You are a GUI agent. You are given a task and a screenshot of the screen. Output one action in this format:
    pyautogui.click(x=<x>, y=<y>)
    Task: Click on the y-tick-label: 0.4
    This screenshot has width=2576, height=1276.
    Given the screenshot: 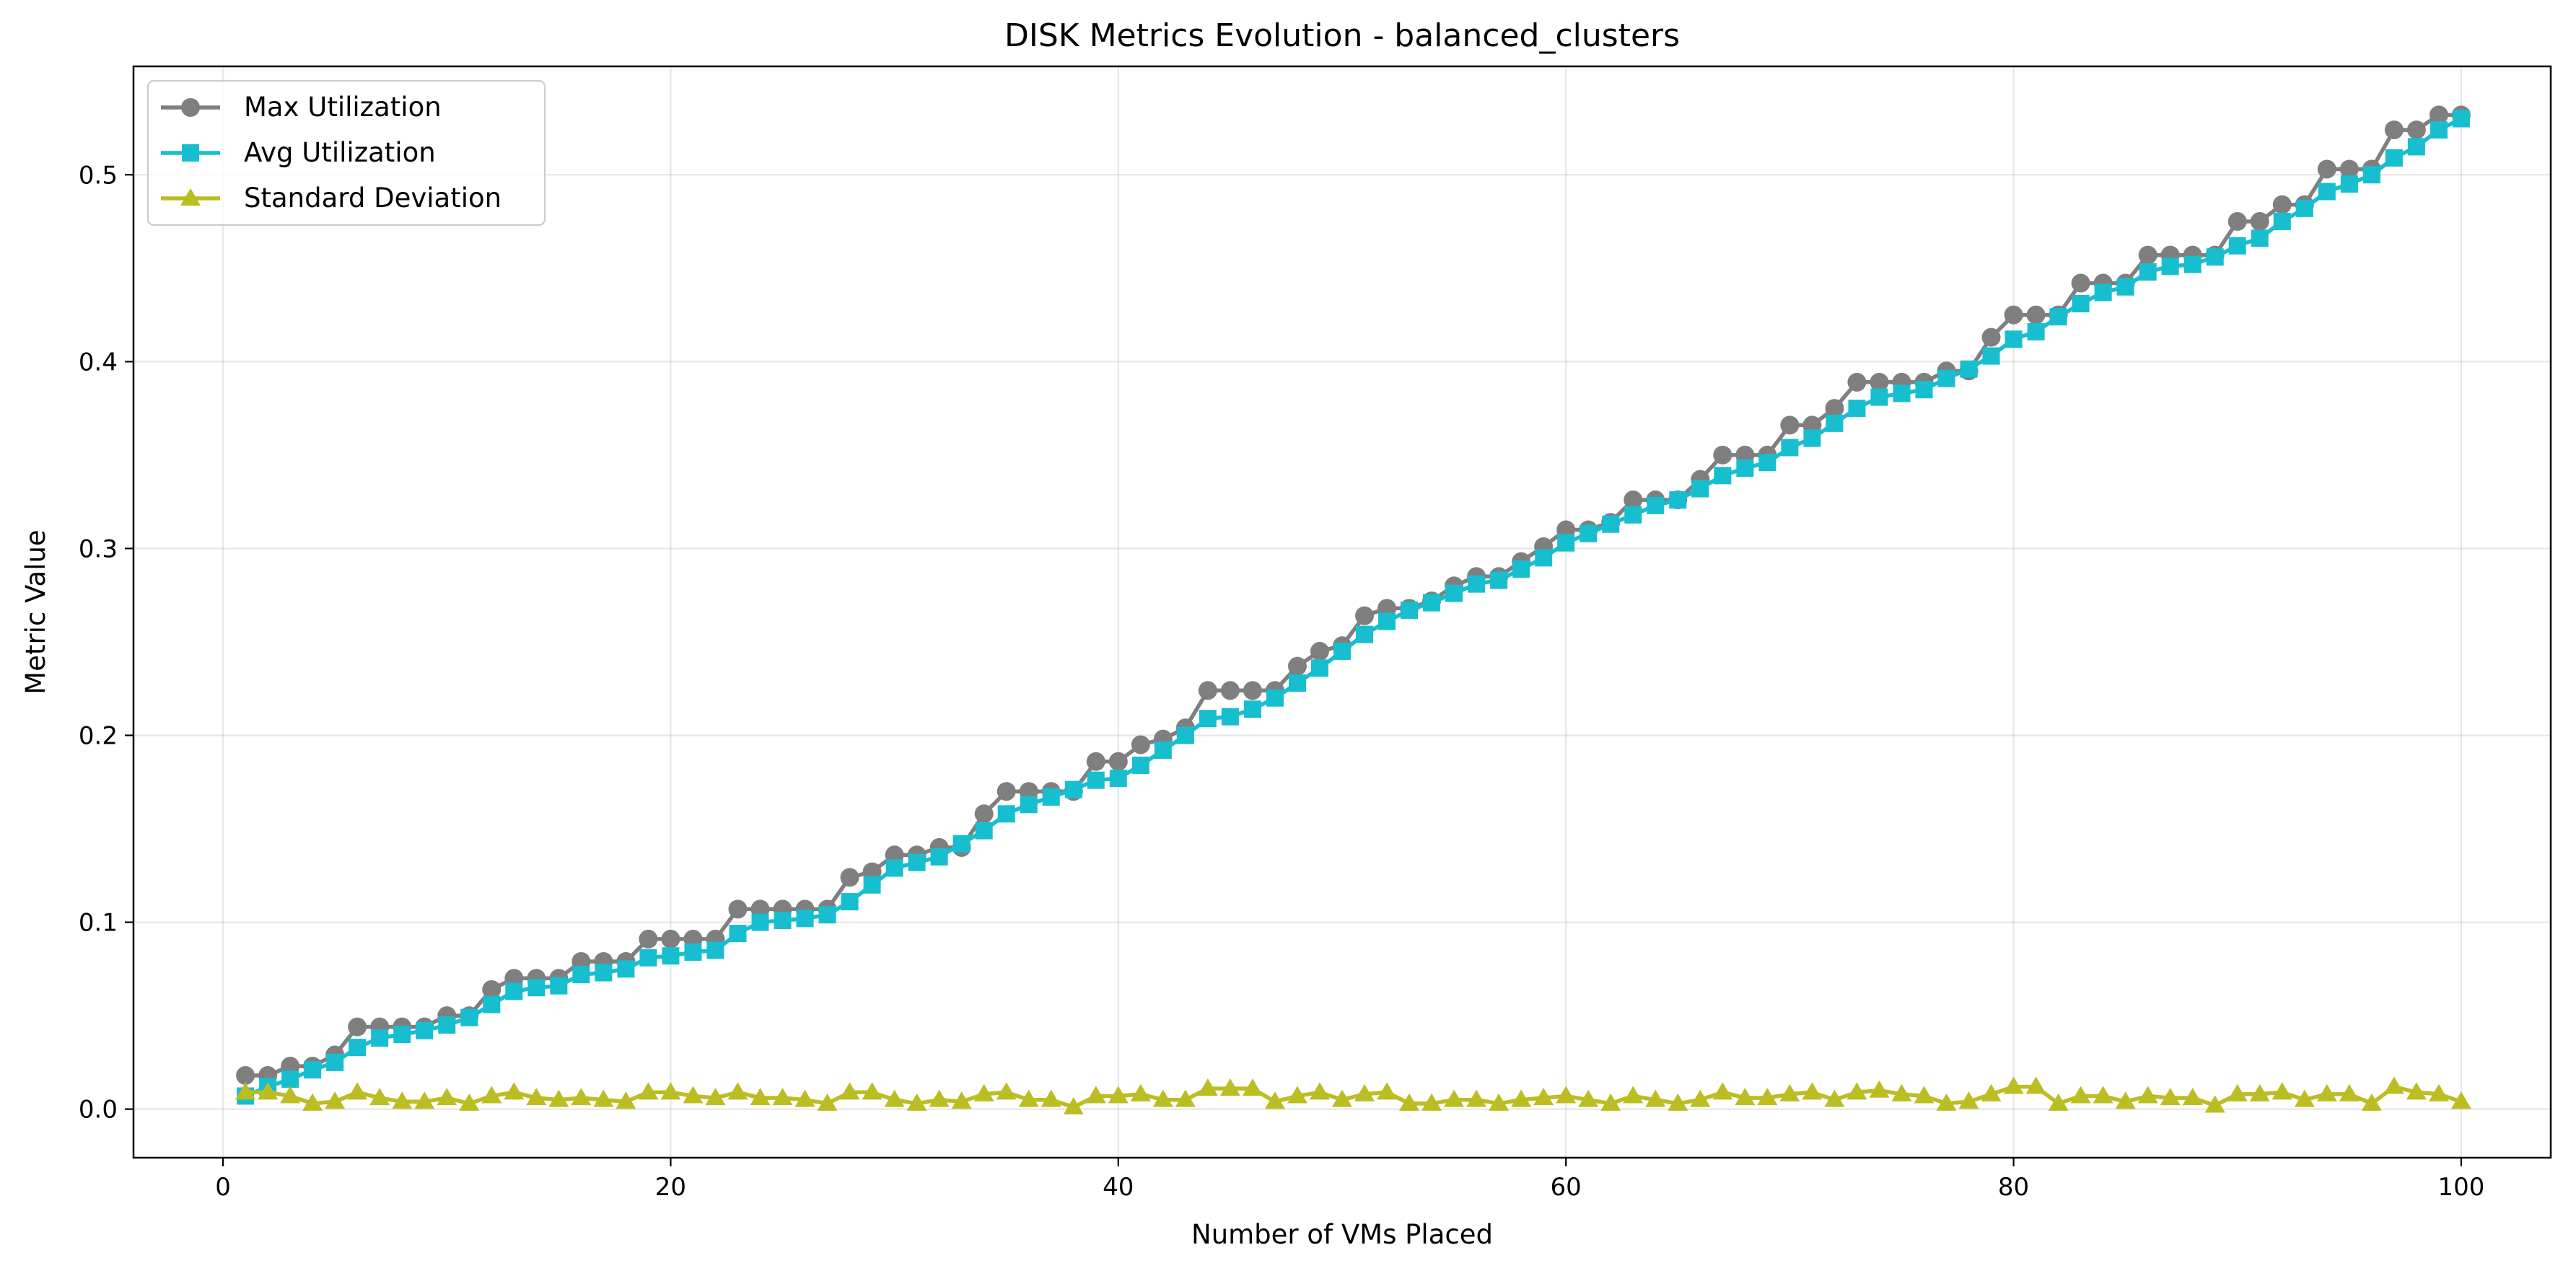 What is the action you would take?
    pyautogui.click(x=99, y=363)
    